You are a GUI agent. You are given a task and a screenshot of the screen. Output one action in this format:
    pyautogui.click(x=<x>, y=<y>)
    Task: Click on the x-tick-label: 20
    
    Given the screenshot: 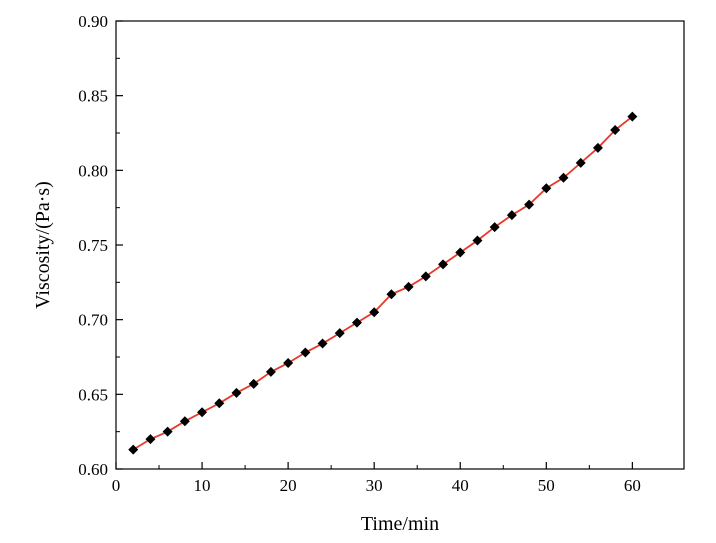 What is the action you would take?
    pyautogui.click(x=288, y=485)
    